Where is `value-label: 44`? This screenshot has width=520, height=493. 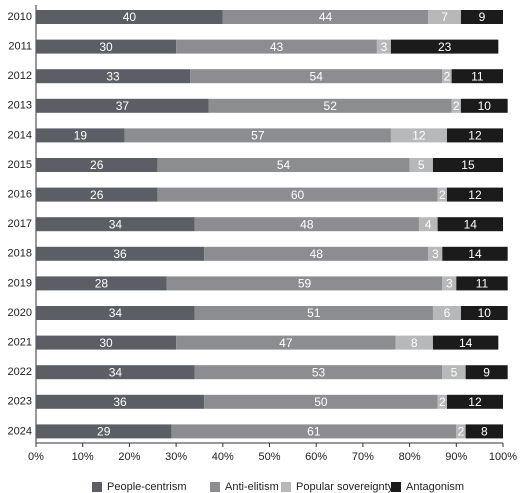
value-label: 44 is located at coordinates (326, 17).